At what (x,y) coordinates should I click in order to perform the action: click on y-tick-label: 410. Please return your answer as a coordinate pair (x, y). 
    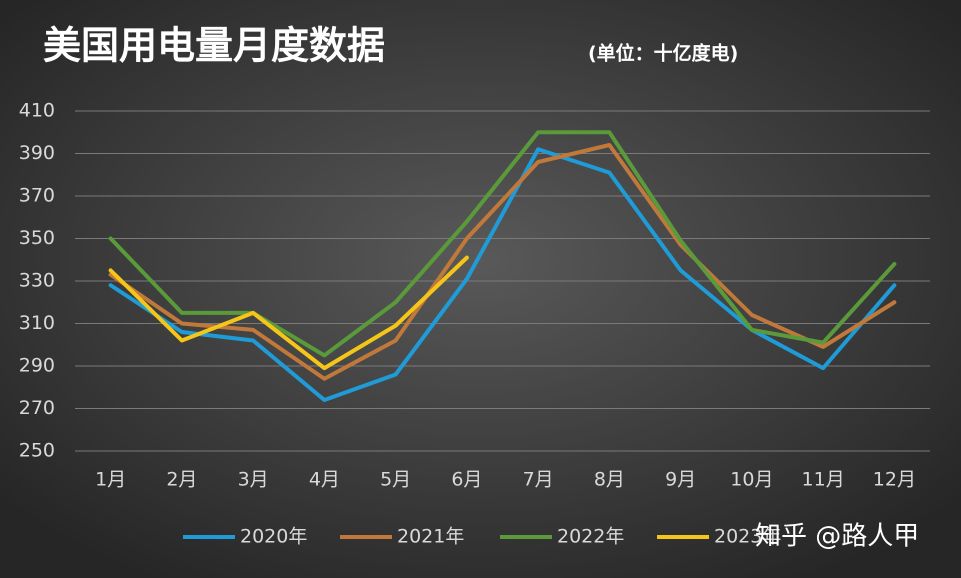
    Looking at the image, I should click on (37, 111).